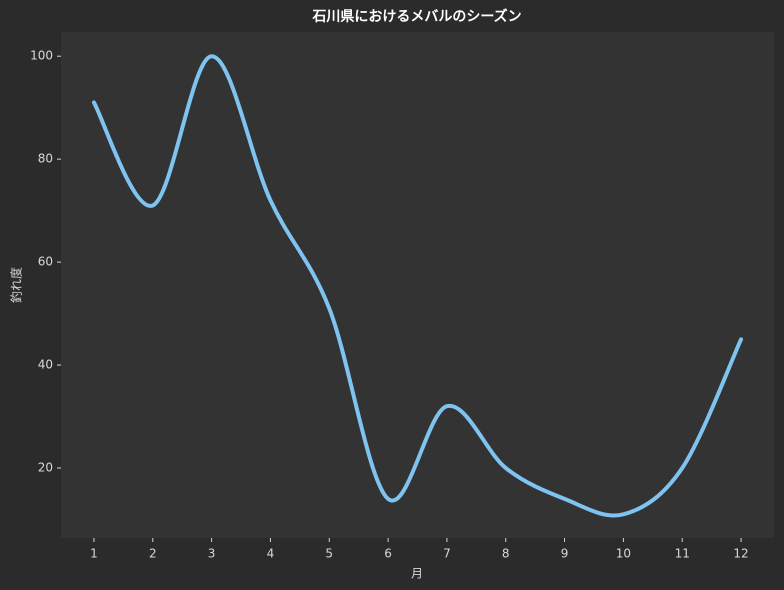 The height and width of the screenshot is (590, 784). I want to click on x-tick-label: 6, so click(388, 554).